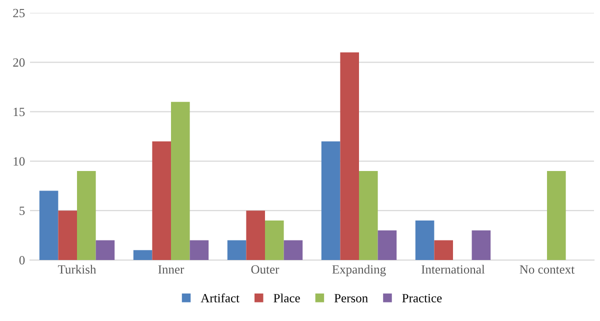 The height and width of the screenshot is (321, 600). Describe the element at coordinates (19, 13) in the screenshot. I see `y-tick-label: 25` at that location.